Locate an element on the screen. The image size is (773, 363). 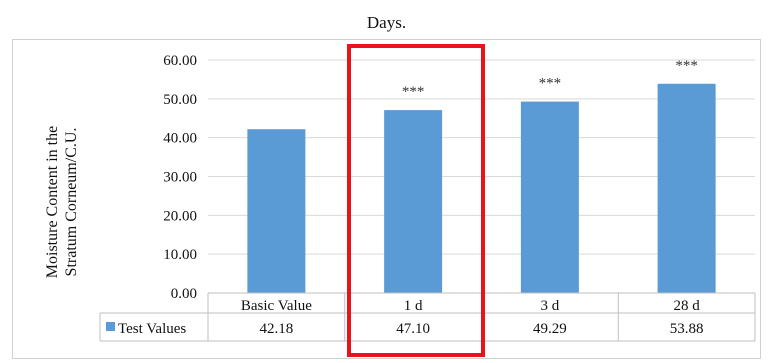
data-table-value: 47.10 is located at coordinates (413, 329).